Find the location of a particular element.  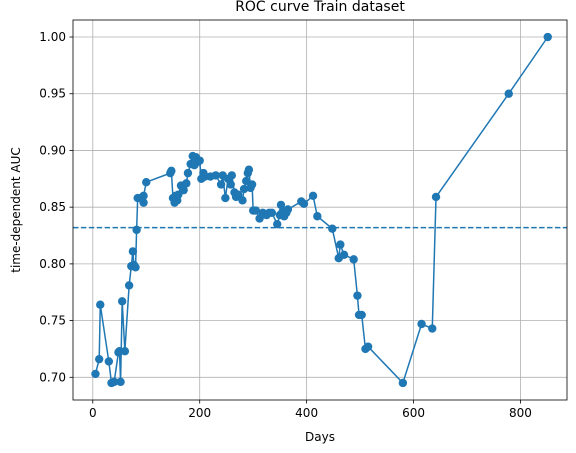

x-tick-label: 600 is located at coordinates (413, 413).